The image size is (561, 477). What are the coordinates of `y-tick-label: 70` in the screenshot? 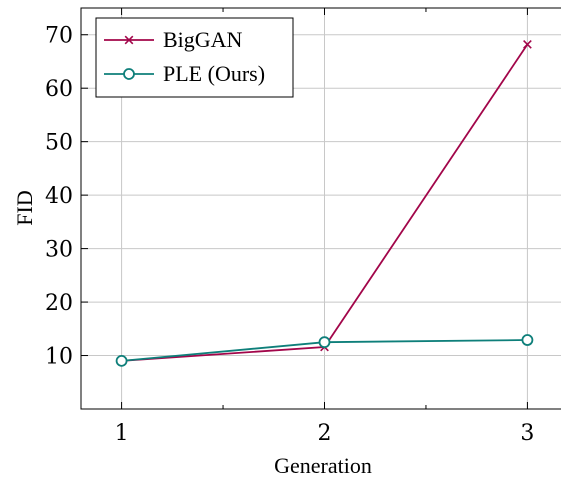 It's located at (59, 36).